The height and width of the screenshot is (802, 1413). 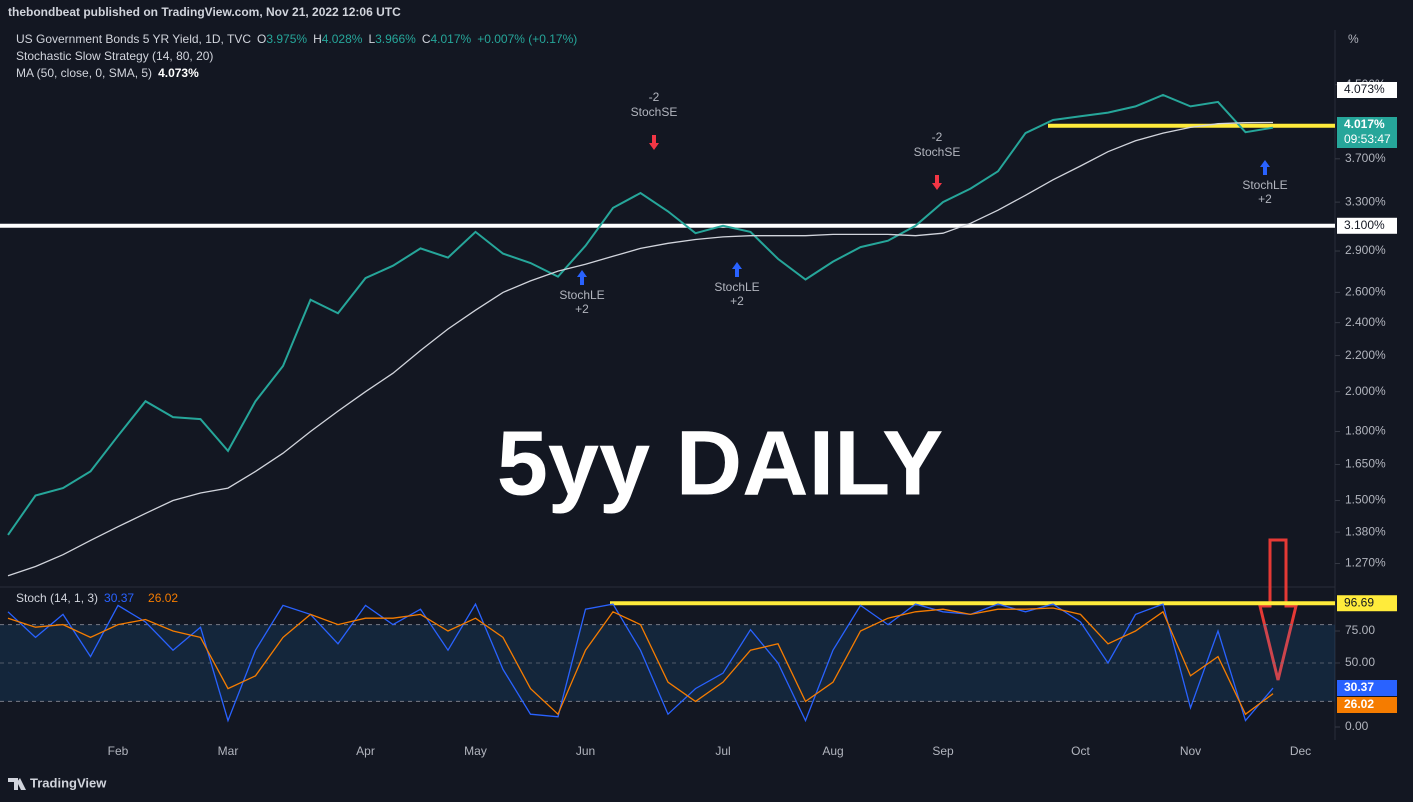 I want to click on y-tick-label: 0.00, so click(x=1357, y=726).